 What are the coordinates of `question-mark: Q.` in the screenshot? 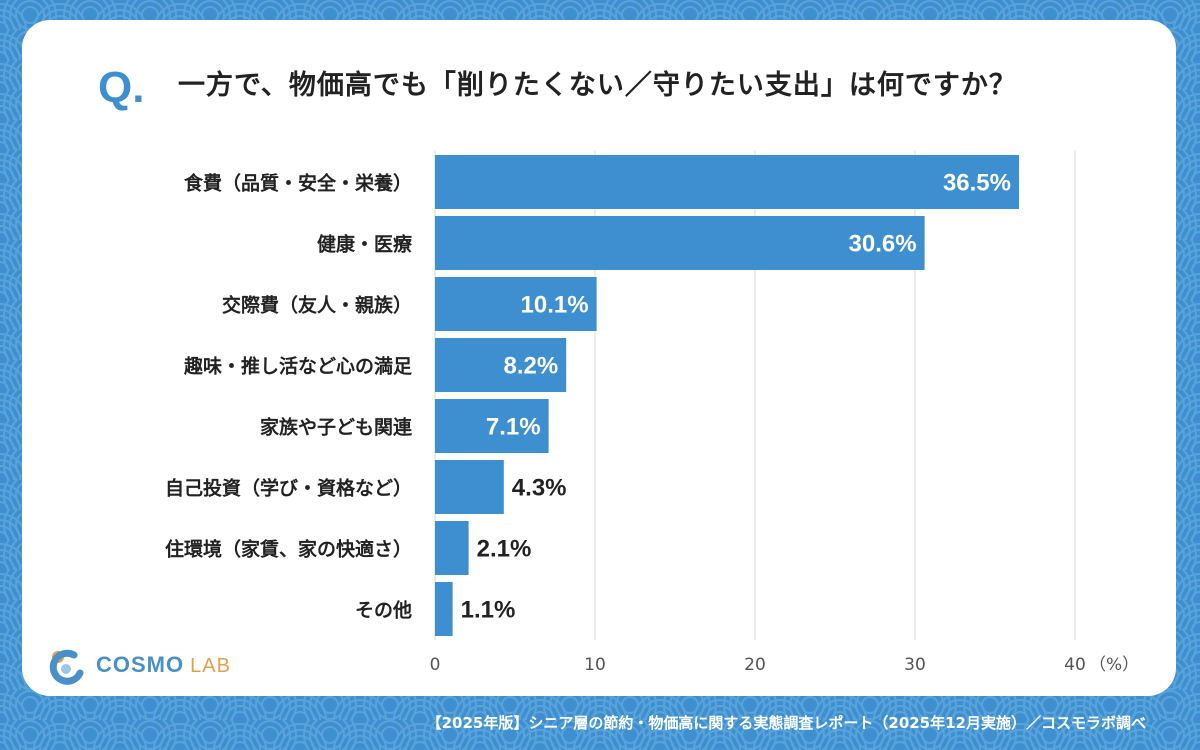 It's located at (121, 87).